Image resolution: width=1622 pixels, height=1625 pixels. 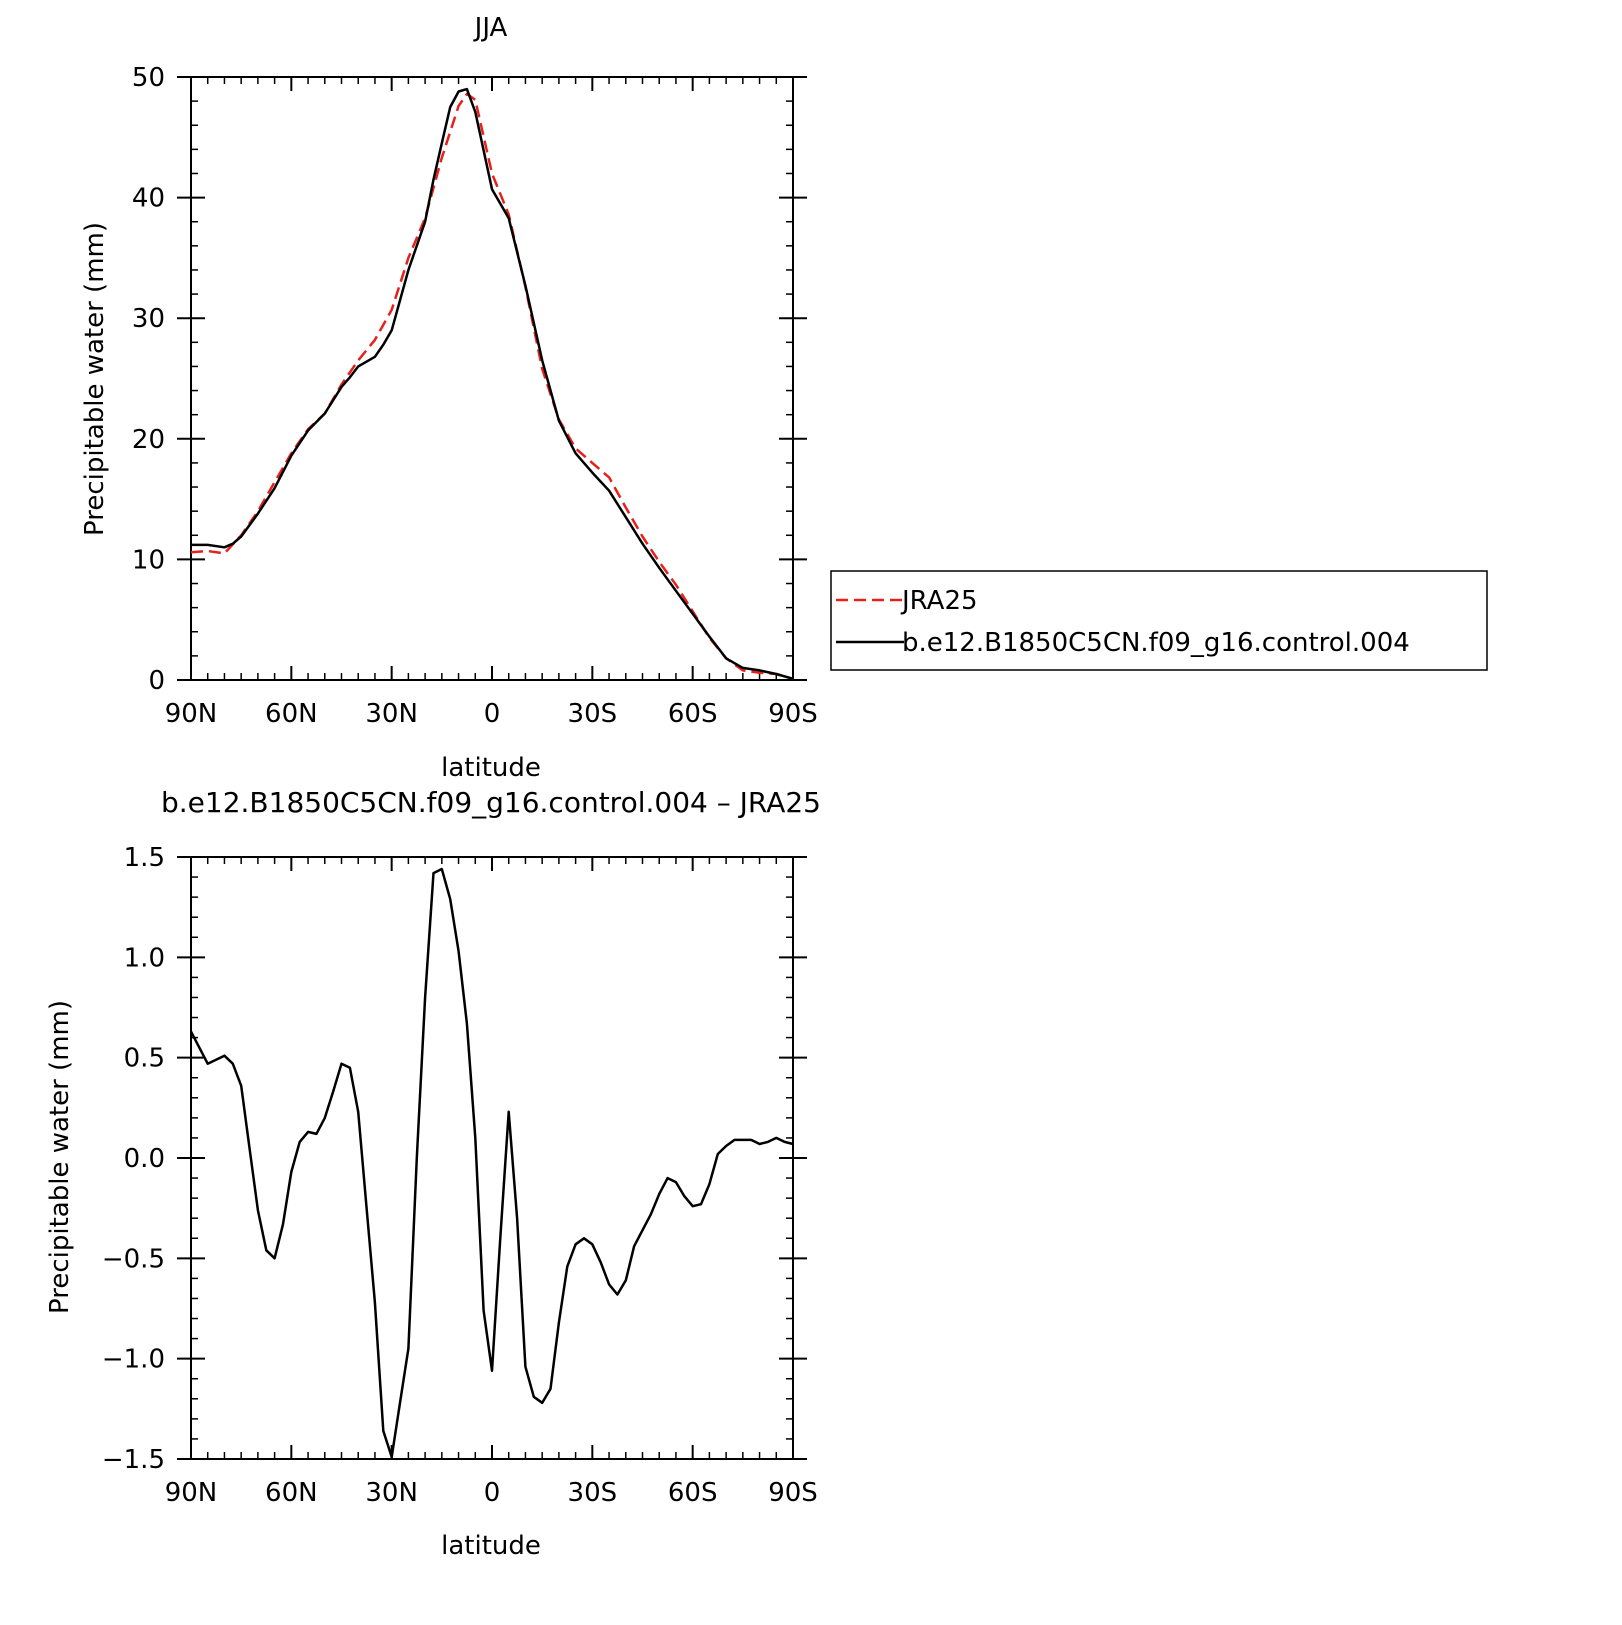 I want to click on legend-label-model: b.e12.B1850C5CN.f09_g16.control.004, so click(x=1156, y=643).